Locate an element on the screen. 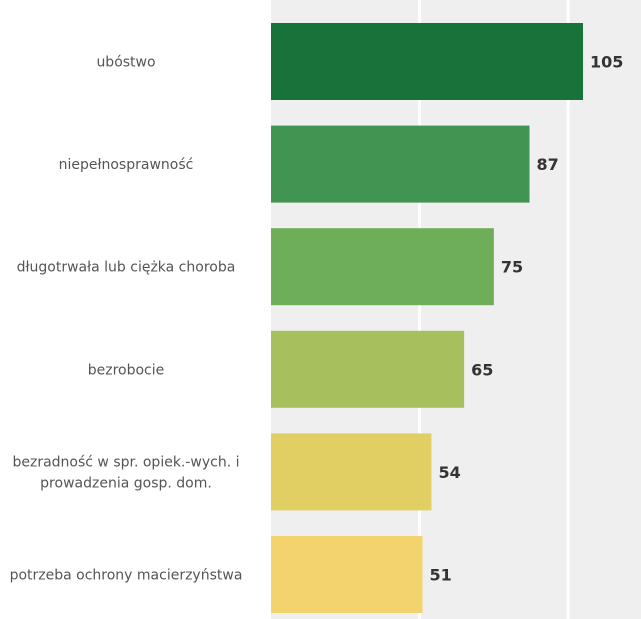 The height and width of the screenshot is (619, 641). category-label-line: bezradność w spr. opiek.-wych. i is located at coordinates (125, 462).